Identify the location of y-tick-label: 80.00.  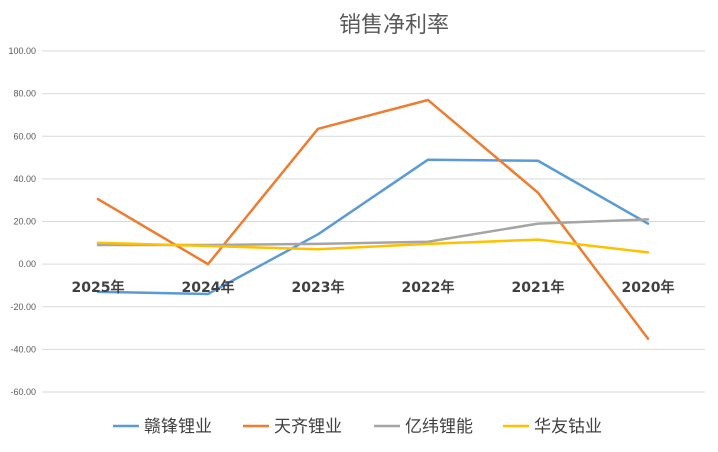
(24, 94).